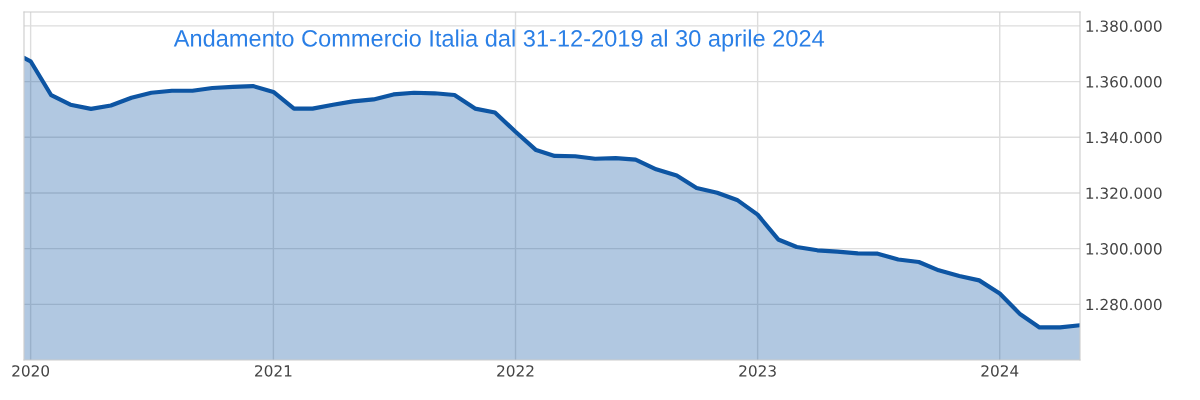  I want to click on y-tick-label: 1.360.000, so click(1124, 82).